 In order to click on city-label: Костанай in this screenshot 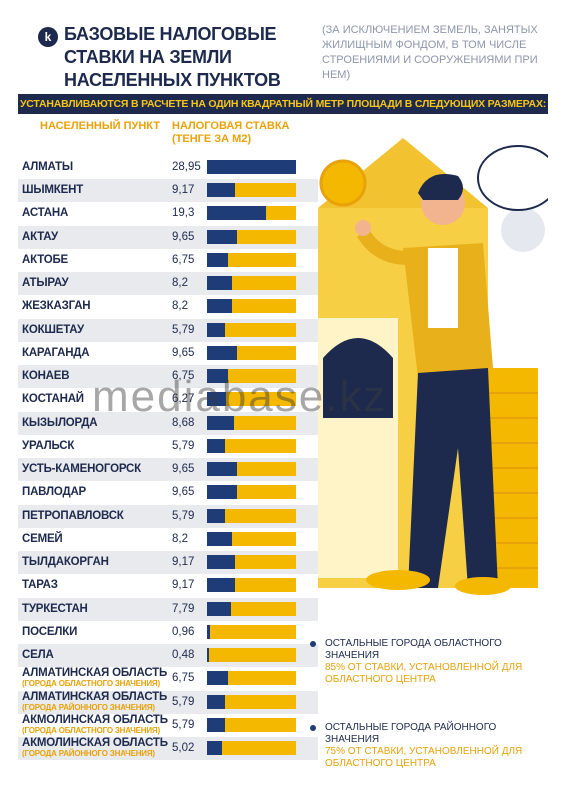, I will do `click(53, 399)`.